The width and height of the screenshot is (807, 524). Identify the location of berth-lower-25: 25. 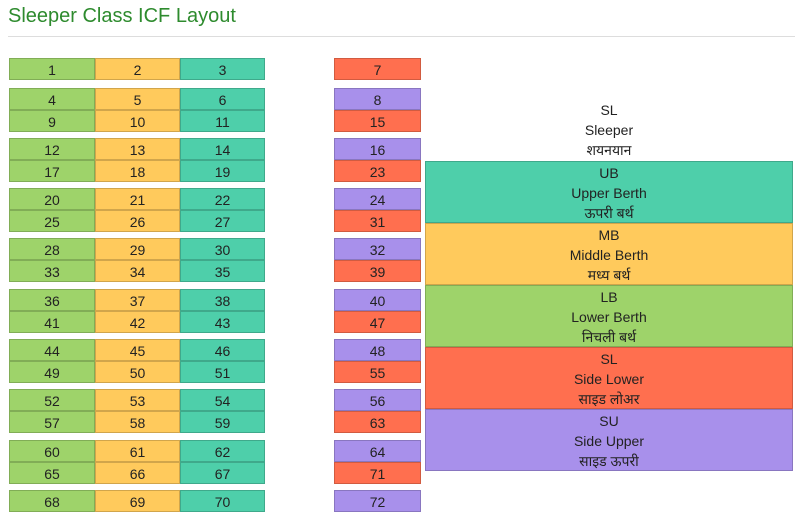
(52, 221).